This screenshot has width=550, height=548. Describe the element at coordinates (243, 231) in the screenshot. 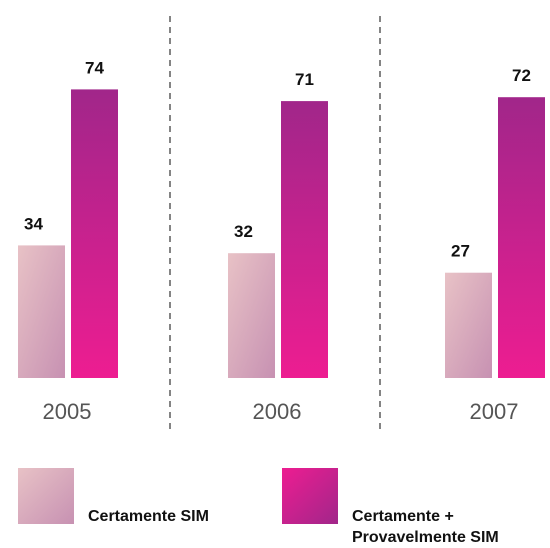

I see `value-label-certamente-sim-2006: 32` at that location.